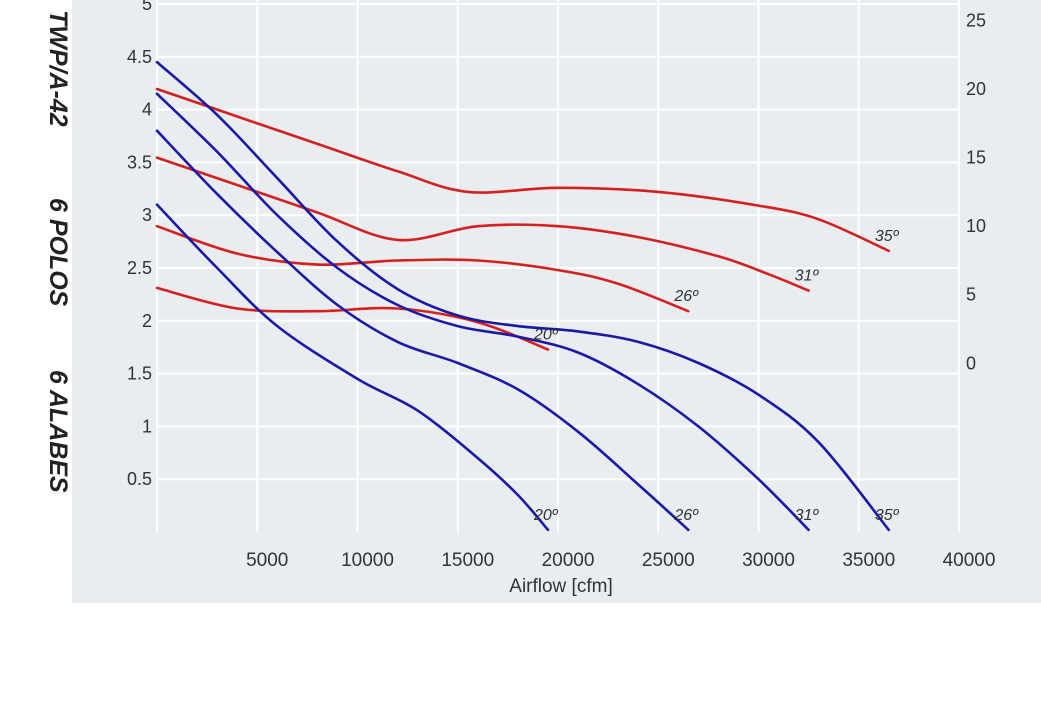  What do you see at coordinates (139, 244) in the screenshot?
I see `y-left-tick-labels: 0.5 1 1.5 2 2.5 3 3.5 4 4.5 5` at bounding box center [139, 244].